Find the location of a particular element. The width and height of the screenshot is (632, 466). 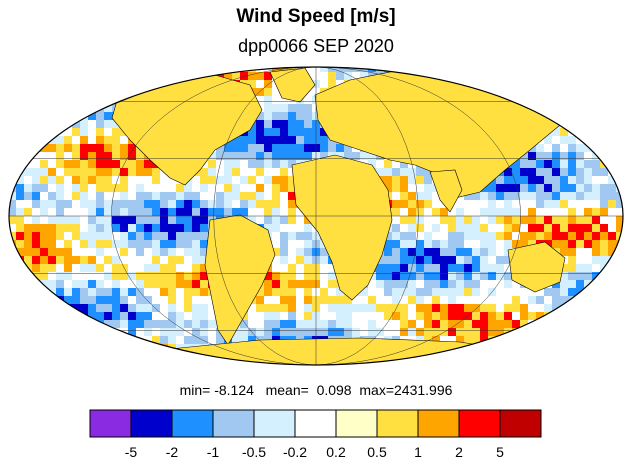

color-legend-label: 0.2 is located at coordinates (336, 452).